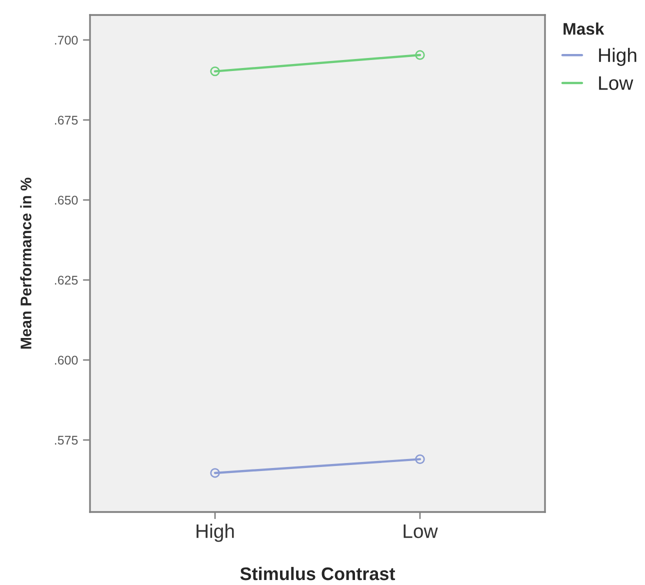 The image size is (645, 585). What do you see at coordinates (66, 120) in the screenshot?
I see `y-tick-label: .675` at bounding box center [66, 120].